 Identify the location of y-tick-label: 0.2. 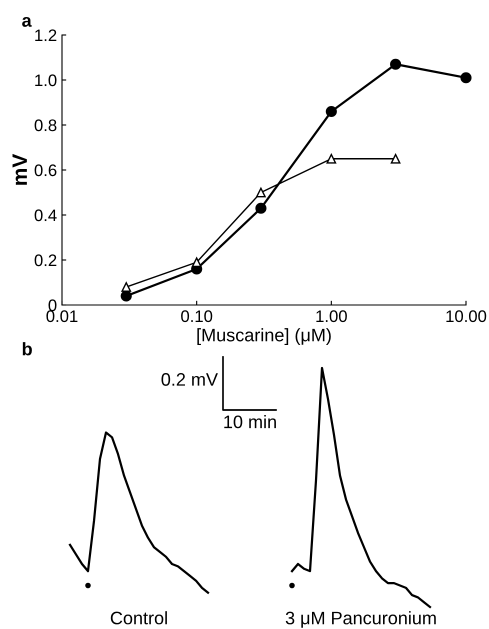
(45, 260).